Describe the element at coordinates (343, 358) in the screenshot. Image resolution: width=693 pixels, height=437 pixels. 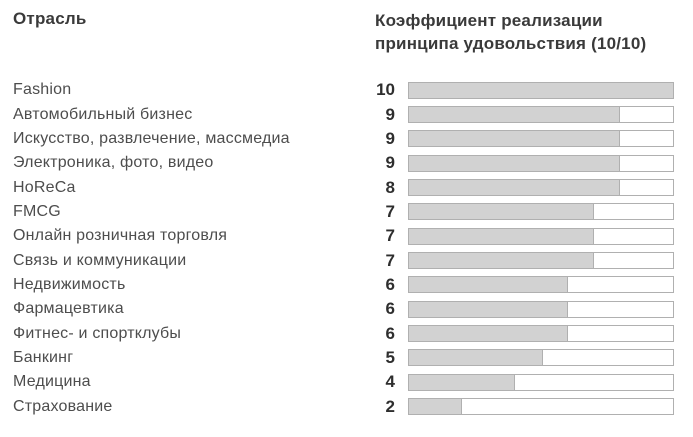
I see `chart-row: Банкинг 5` at that location.